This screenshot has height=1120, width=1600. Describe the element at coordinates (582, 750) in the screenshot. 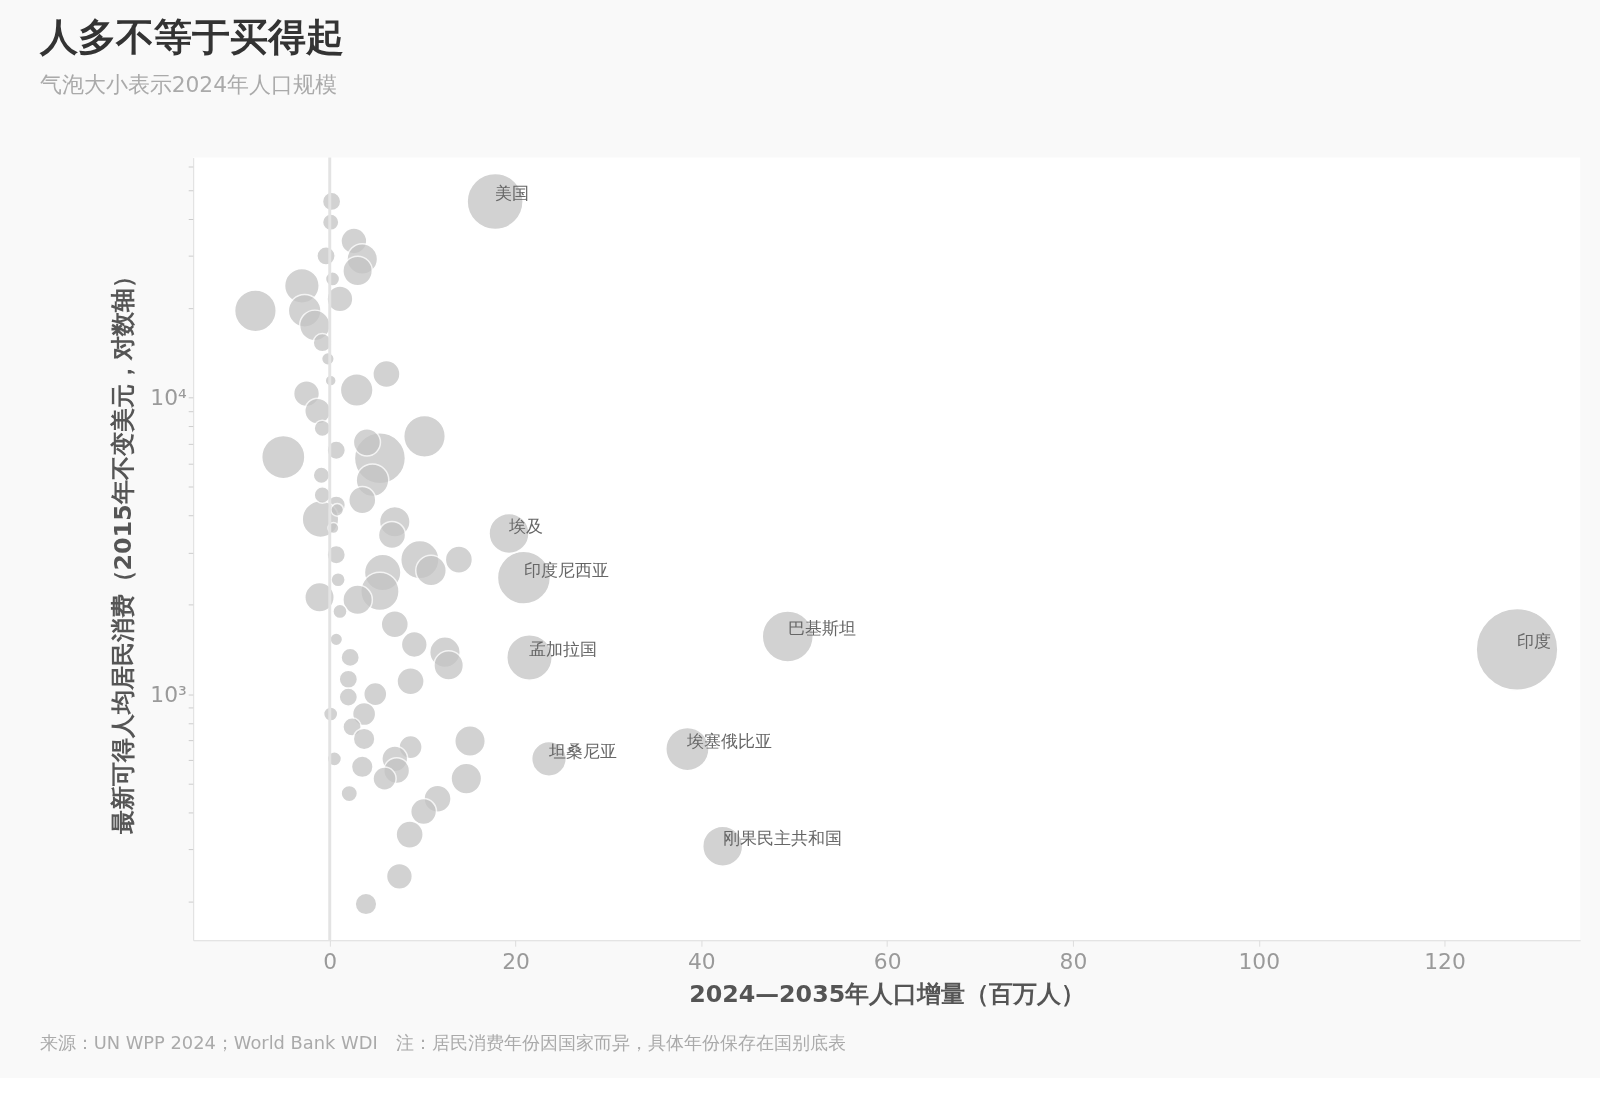

I see `data-label: 坦桑尼亚` at that location.